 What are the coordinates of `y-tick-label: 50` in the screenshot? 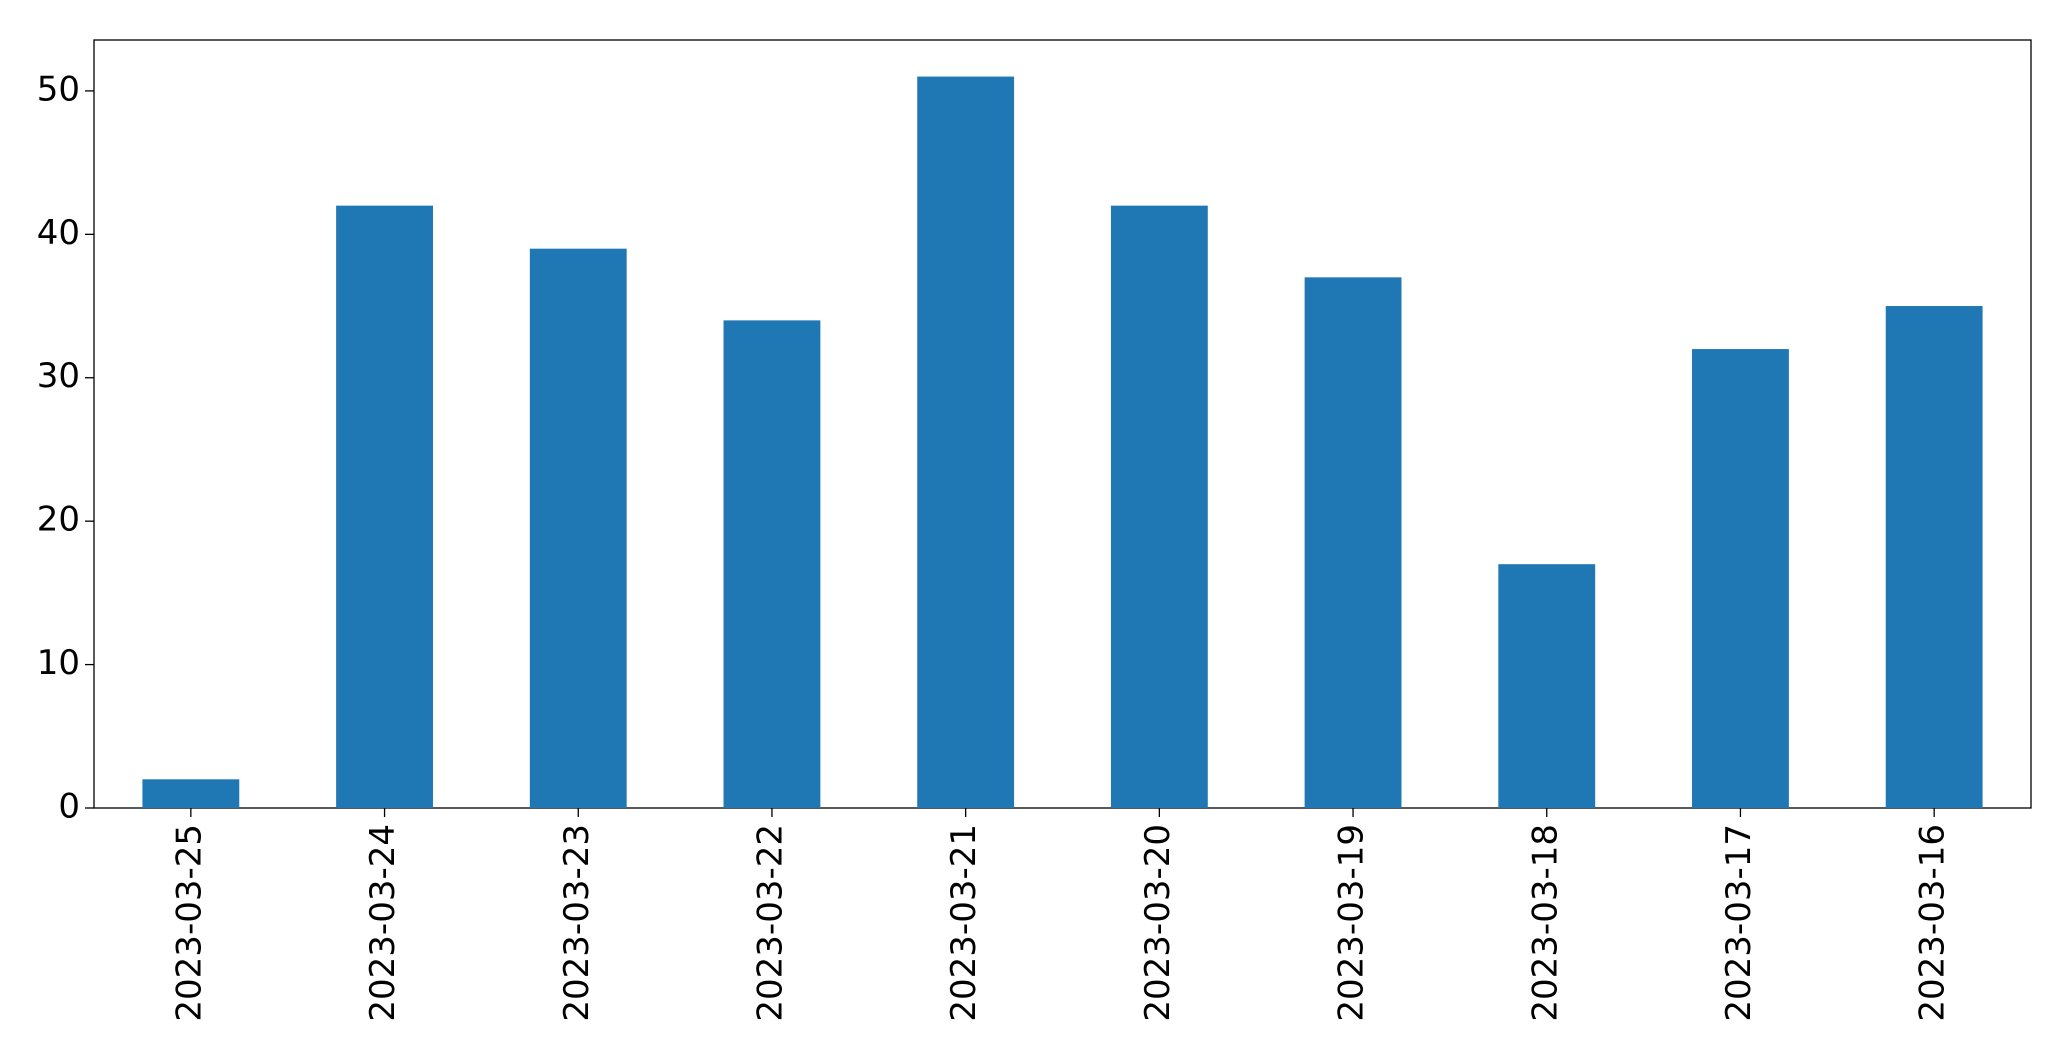 It's located at (58, 89).